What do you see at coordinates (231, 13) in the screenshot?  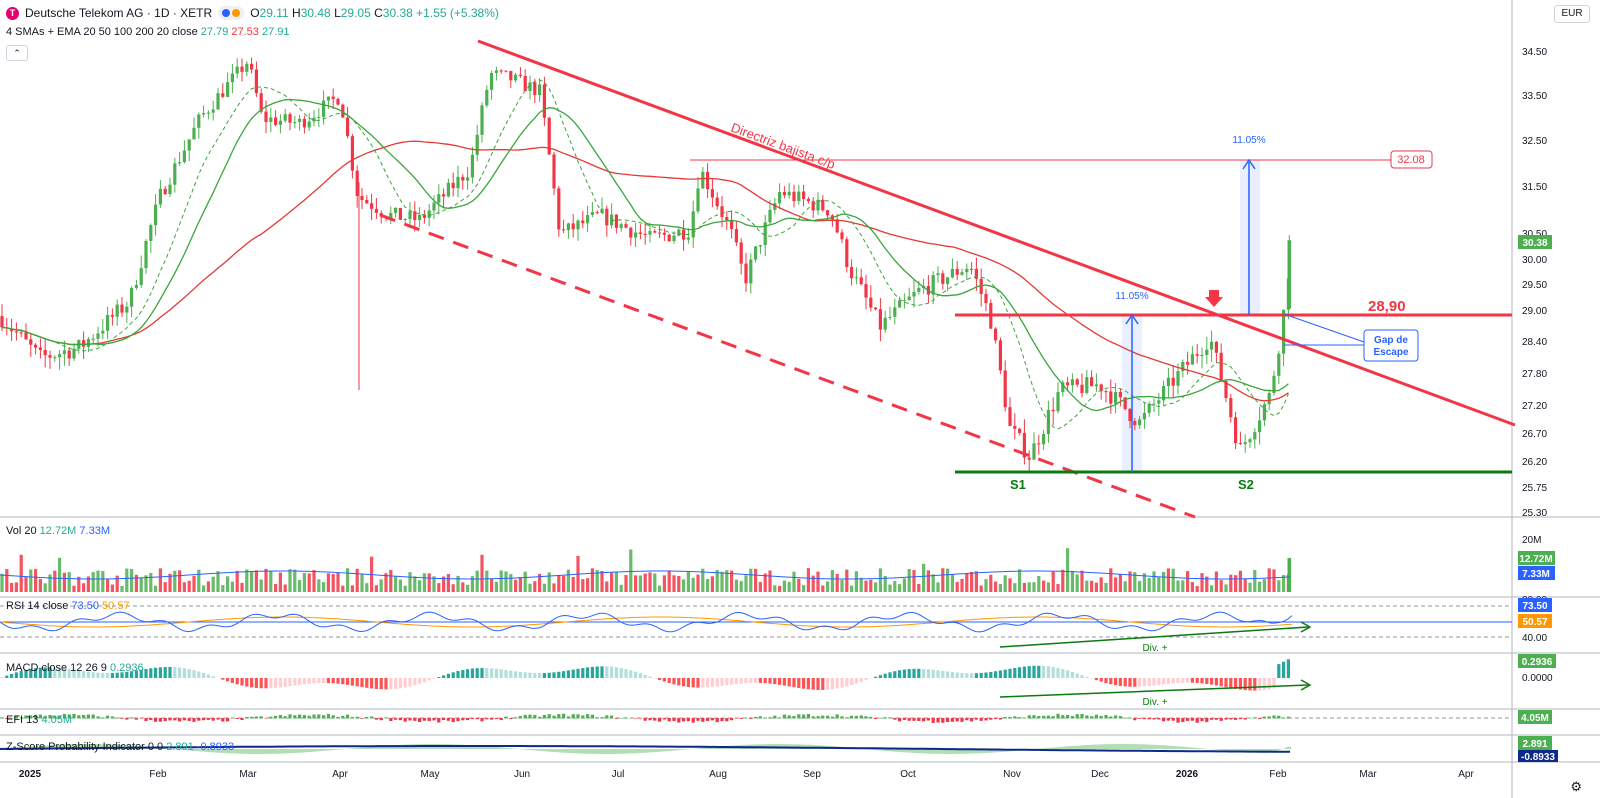 I see `session-toggle` at bounding box center [231, 13].